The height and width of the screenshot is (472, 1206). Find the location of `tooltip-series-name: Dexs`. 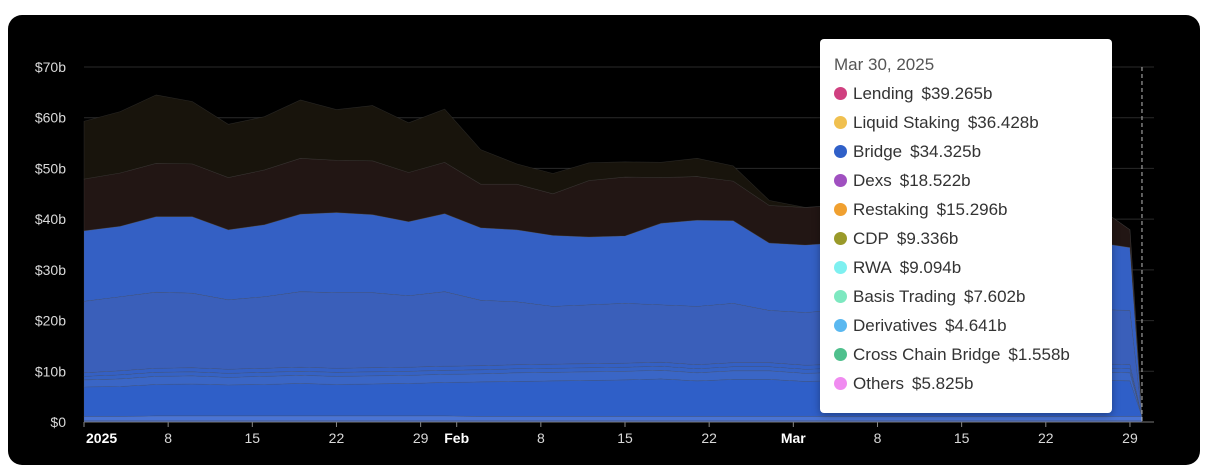

tooltip-series-name: Dexs is located at coordinates (872, 180).